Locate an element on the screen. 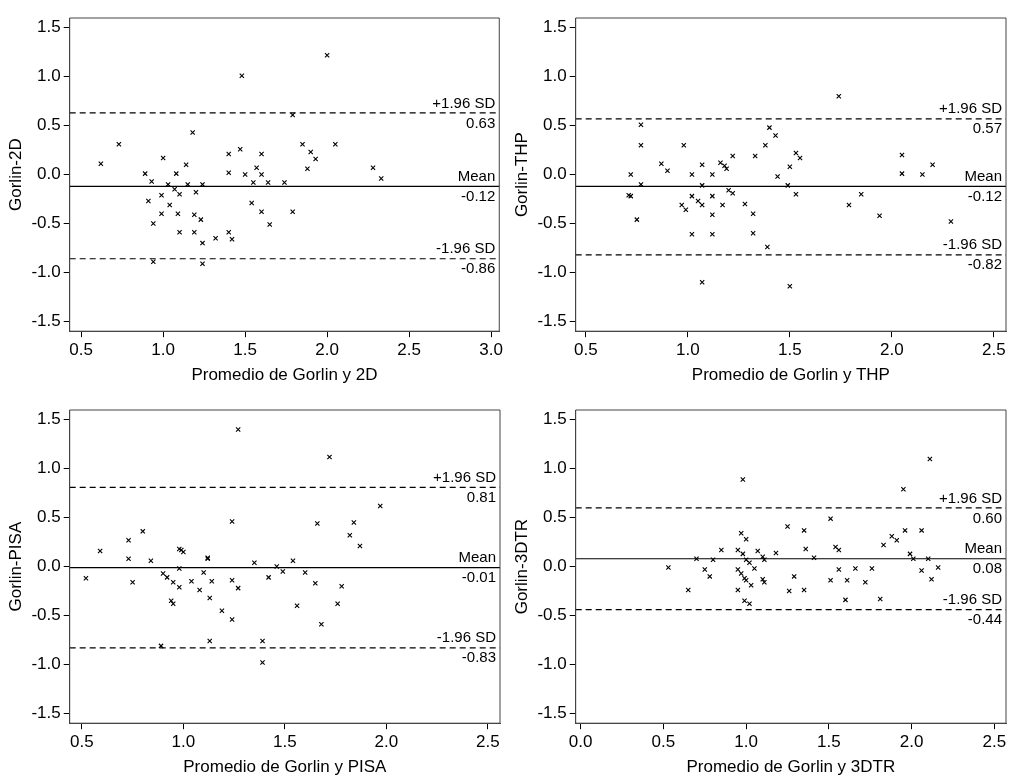  x-axis-title: Promedio de Gorlin y 3DTR is located at coordinates (791, 767).